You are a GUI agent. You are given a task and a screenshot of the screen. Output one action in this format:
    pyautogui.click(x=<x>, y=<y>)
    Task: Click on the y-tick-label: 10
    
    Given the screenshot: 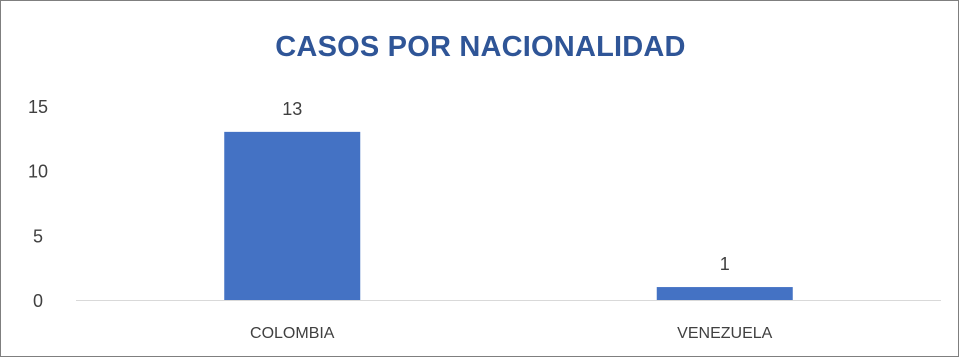 What is the action you would take?
    pyautogui.click(x=38, y=172)
    